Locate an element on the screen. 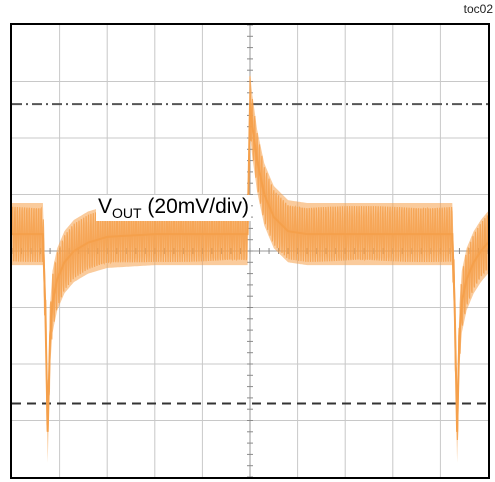  trace-label: VOUT (20mV/div) is located at coordinates (173, 208).